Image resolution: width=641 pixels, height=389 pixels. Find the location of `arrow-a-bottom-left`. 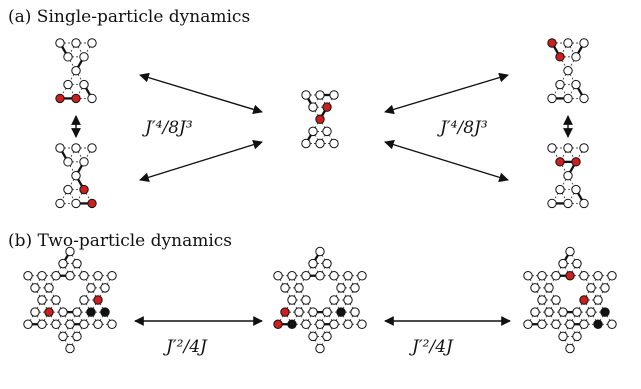

arrow-a-bottom-left is located at coordinates (201, 161).